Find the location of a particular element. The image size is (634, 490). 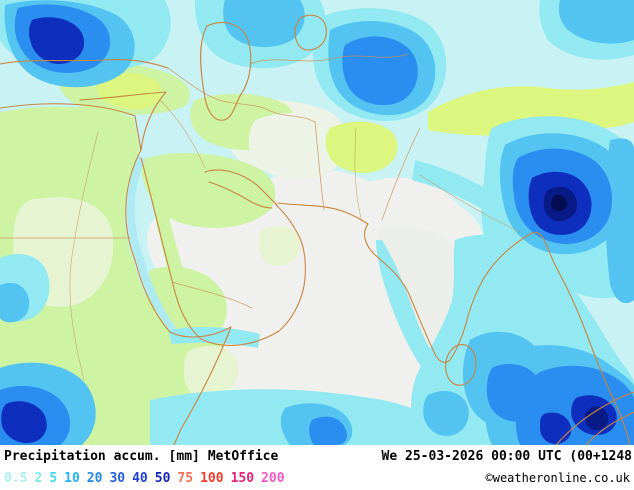

legend-value: 150 is located at coordinates (242, 478).